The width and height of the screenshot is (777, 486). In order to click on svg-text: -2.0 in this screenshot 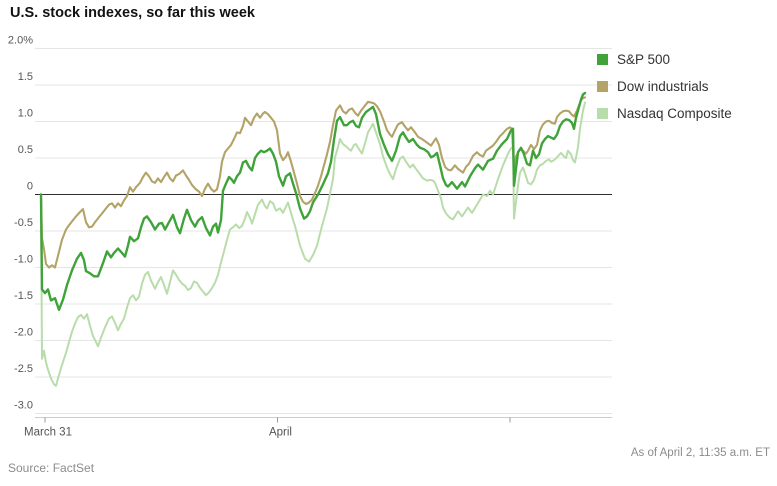, I will do `click(23, 333)`.